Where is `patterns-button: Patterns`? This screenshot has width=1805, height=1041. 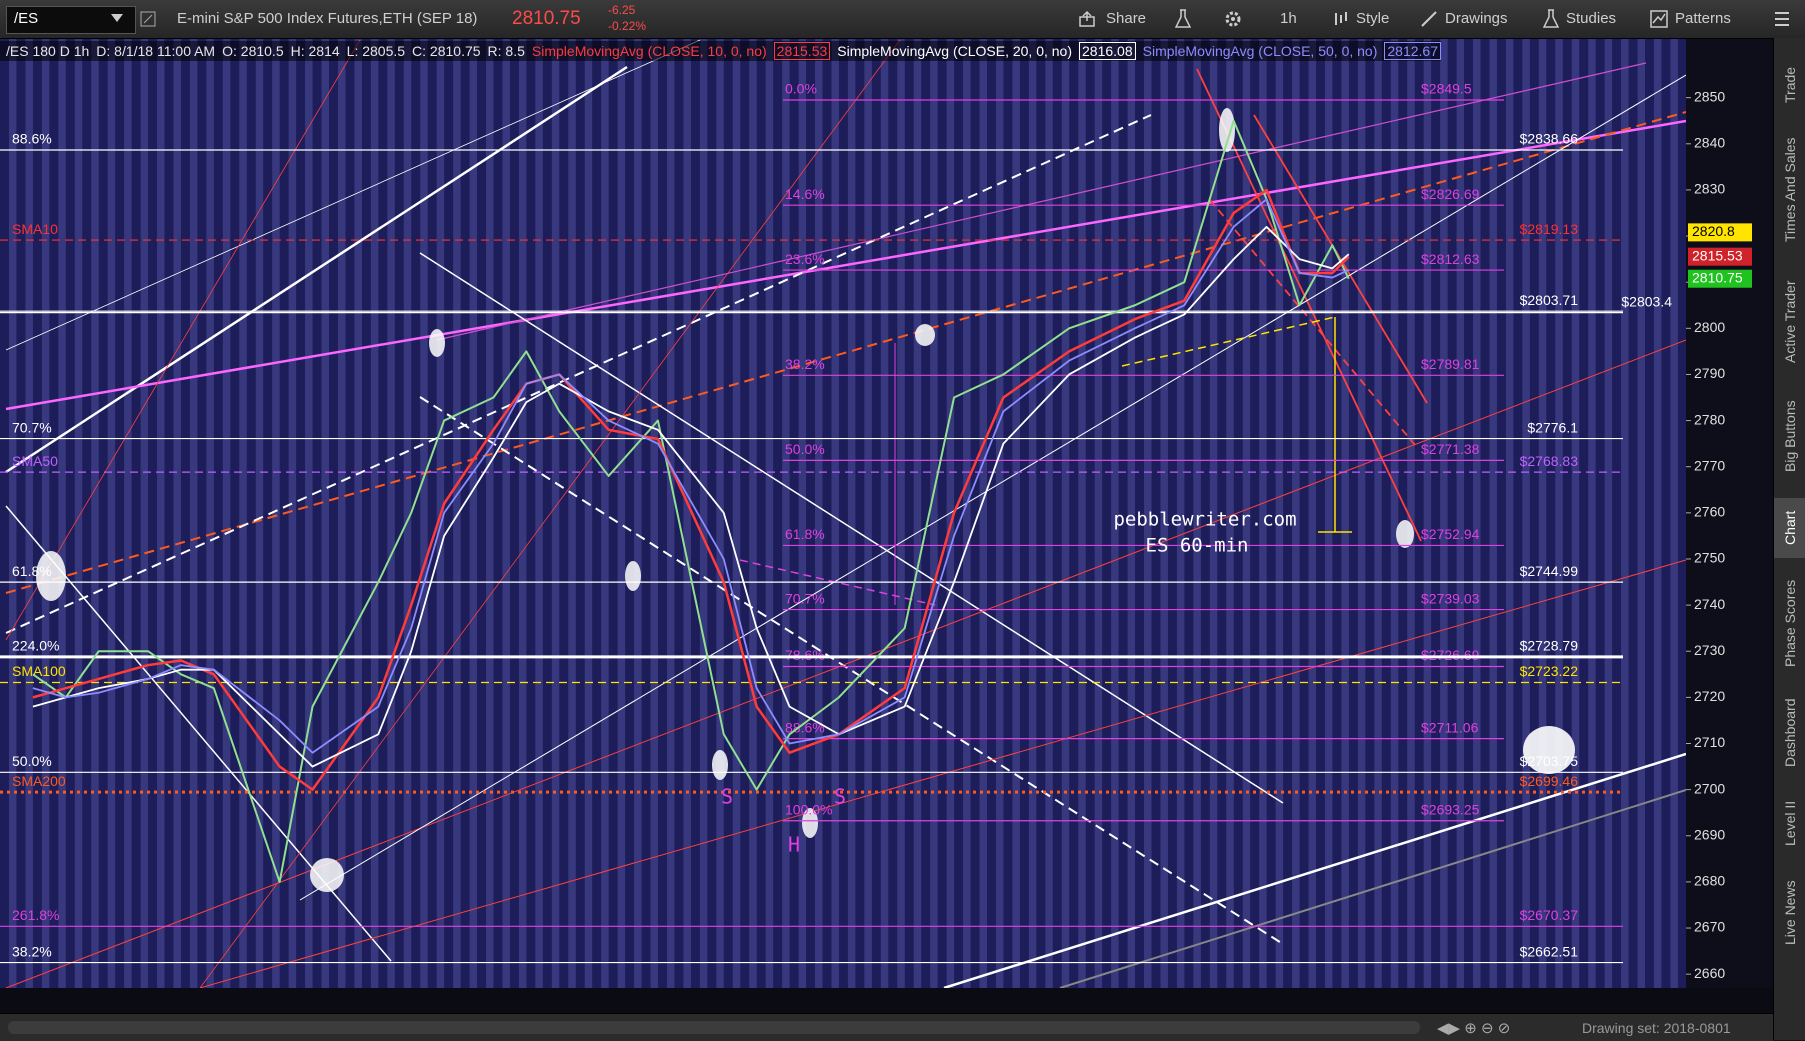 patterns-button: Patterns is located at coordinates (1703, 18).